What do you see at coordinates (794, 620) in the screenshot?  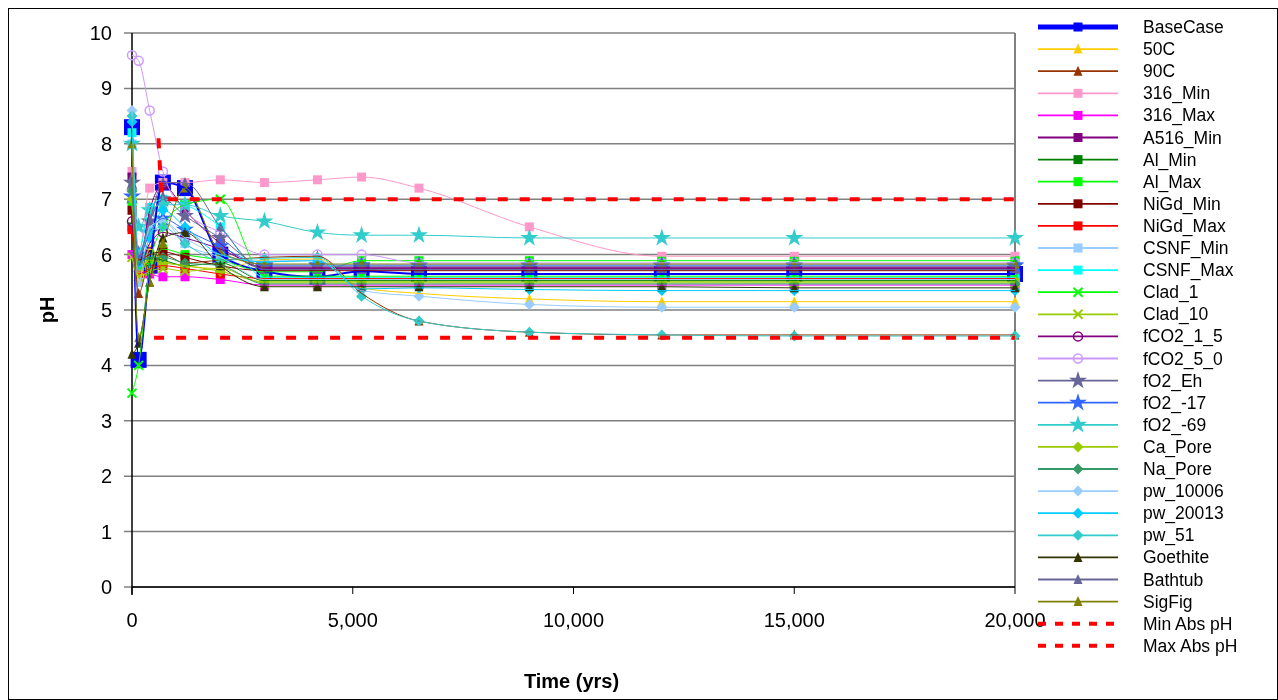 I see `x-tick-label: 15,000` at bounding box center [794, 620].